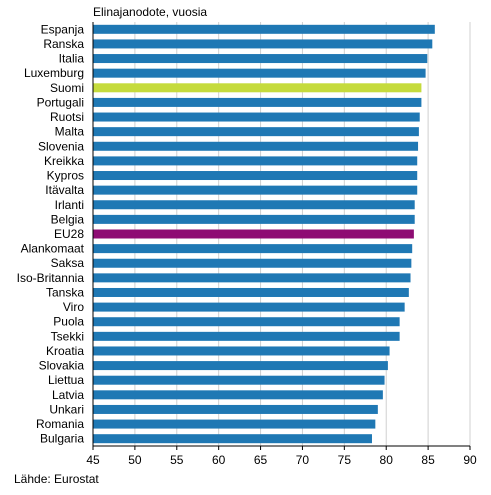  Describe the element at coordinates (69, 205) in the screenshot. I see `category-label: Irlanti` at that location.